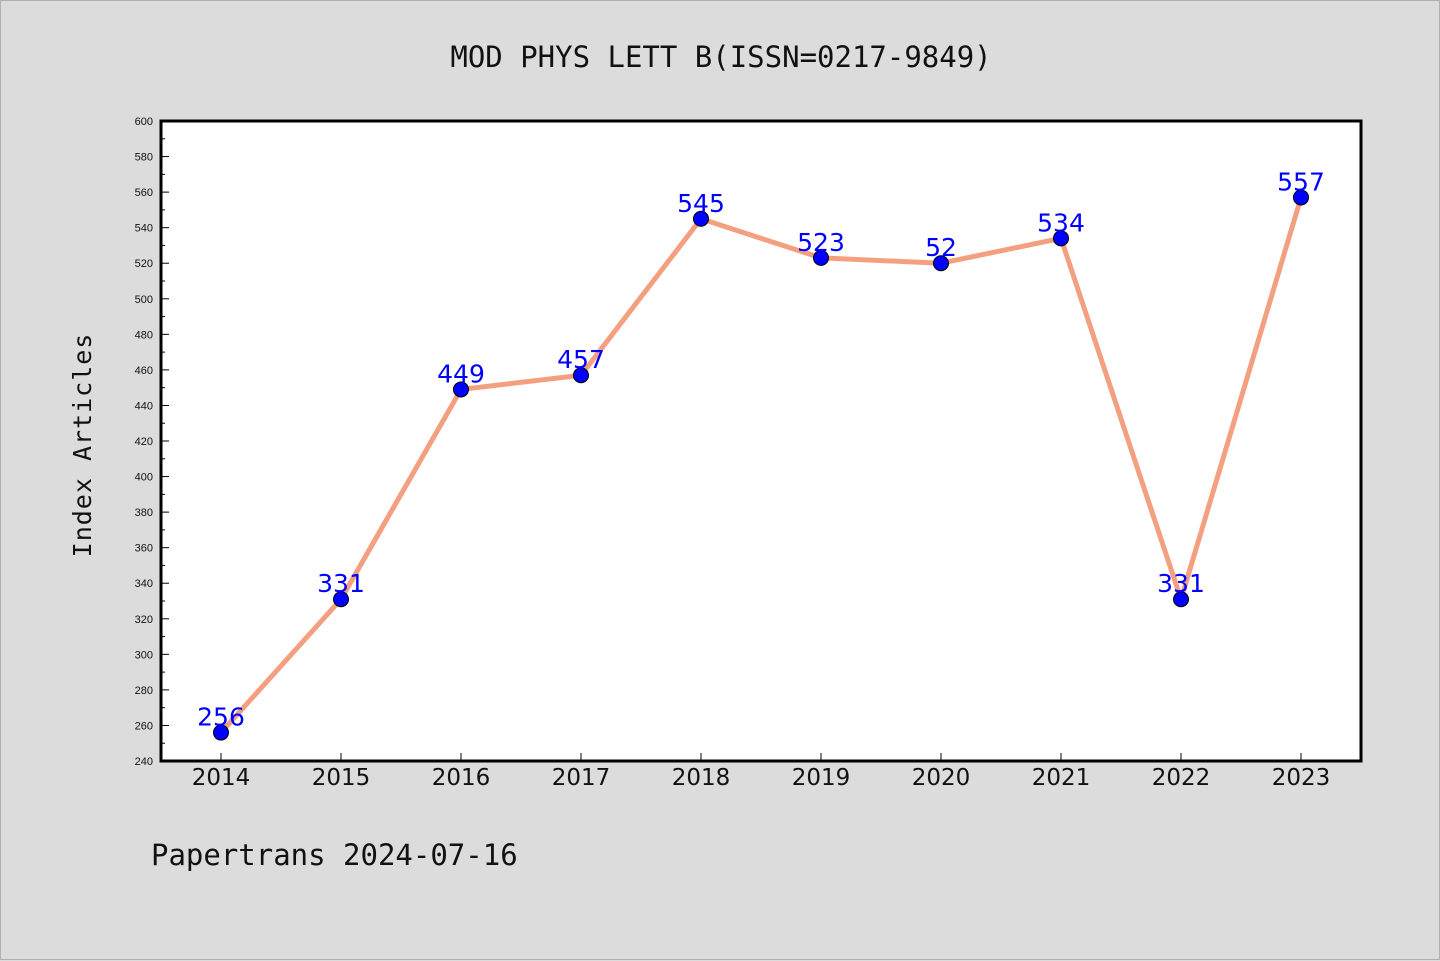  I want to click on chart-title: MOD PHYS LETT B(ISSN=0217-9849), so click(720, 57).